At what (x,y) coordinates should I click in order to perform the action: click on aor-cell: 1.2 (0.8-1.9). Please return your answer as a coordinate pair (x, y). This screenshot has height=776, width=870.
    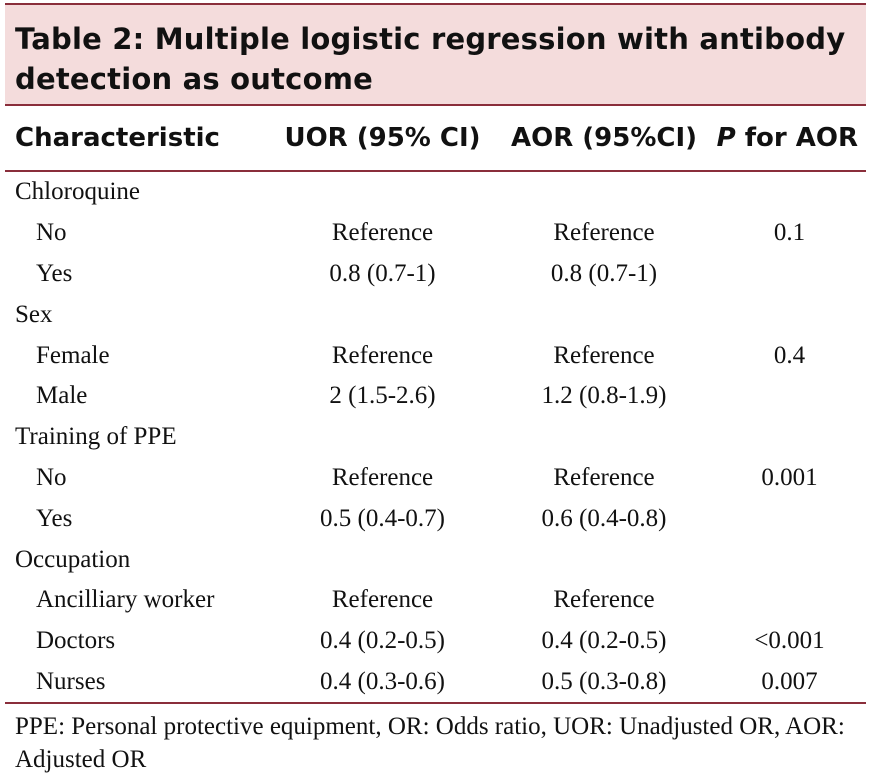
    Looking at the image, I should click on (604, 396).